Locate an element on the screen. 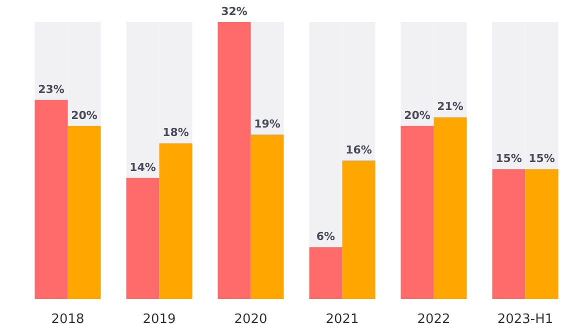 The width and height of the screenshot is (579, 335). data-label: 14% is located at coordinates (143, 167).